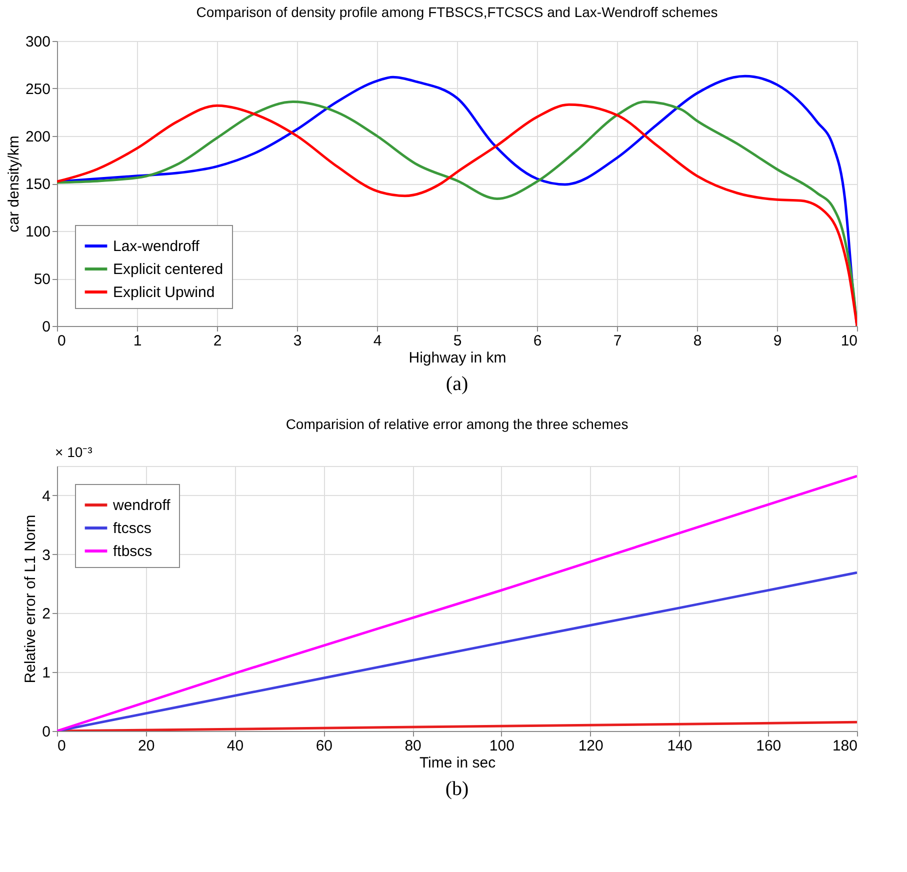 The height and width of the screenshot is (872, 907). What do you see at coordinates (297, 341) in the screenshot?
I see `x-tick-label: 3` at bounding box center [297, 341].